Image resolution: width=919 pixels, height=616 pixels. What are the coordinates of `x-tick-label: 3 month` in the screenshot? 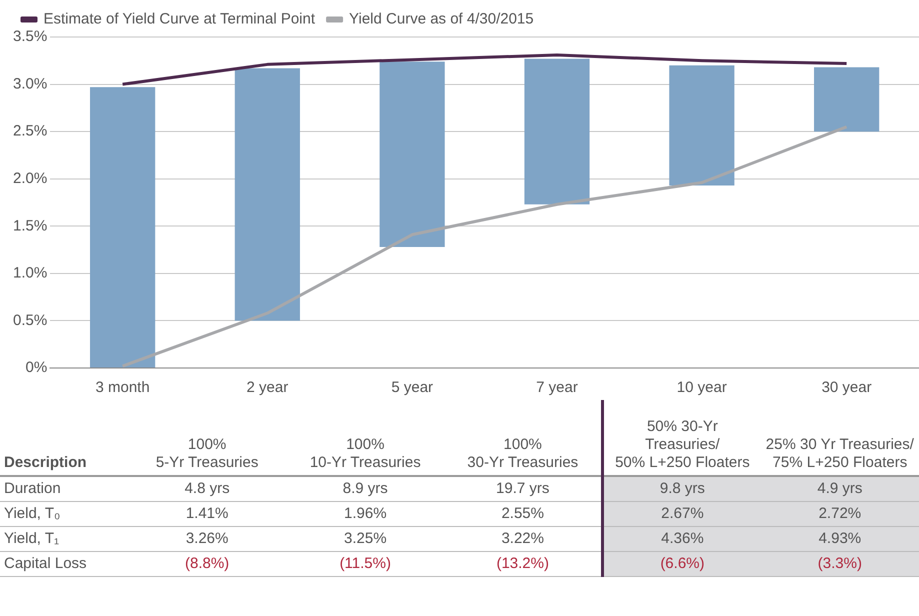 It's located at (122, 387).